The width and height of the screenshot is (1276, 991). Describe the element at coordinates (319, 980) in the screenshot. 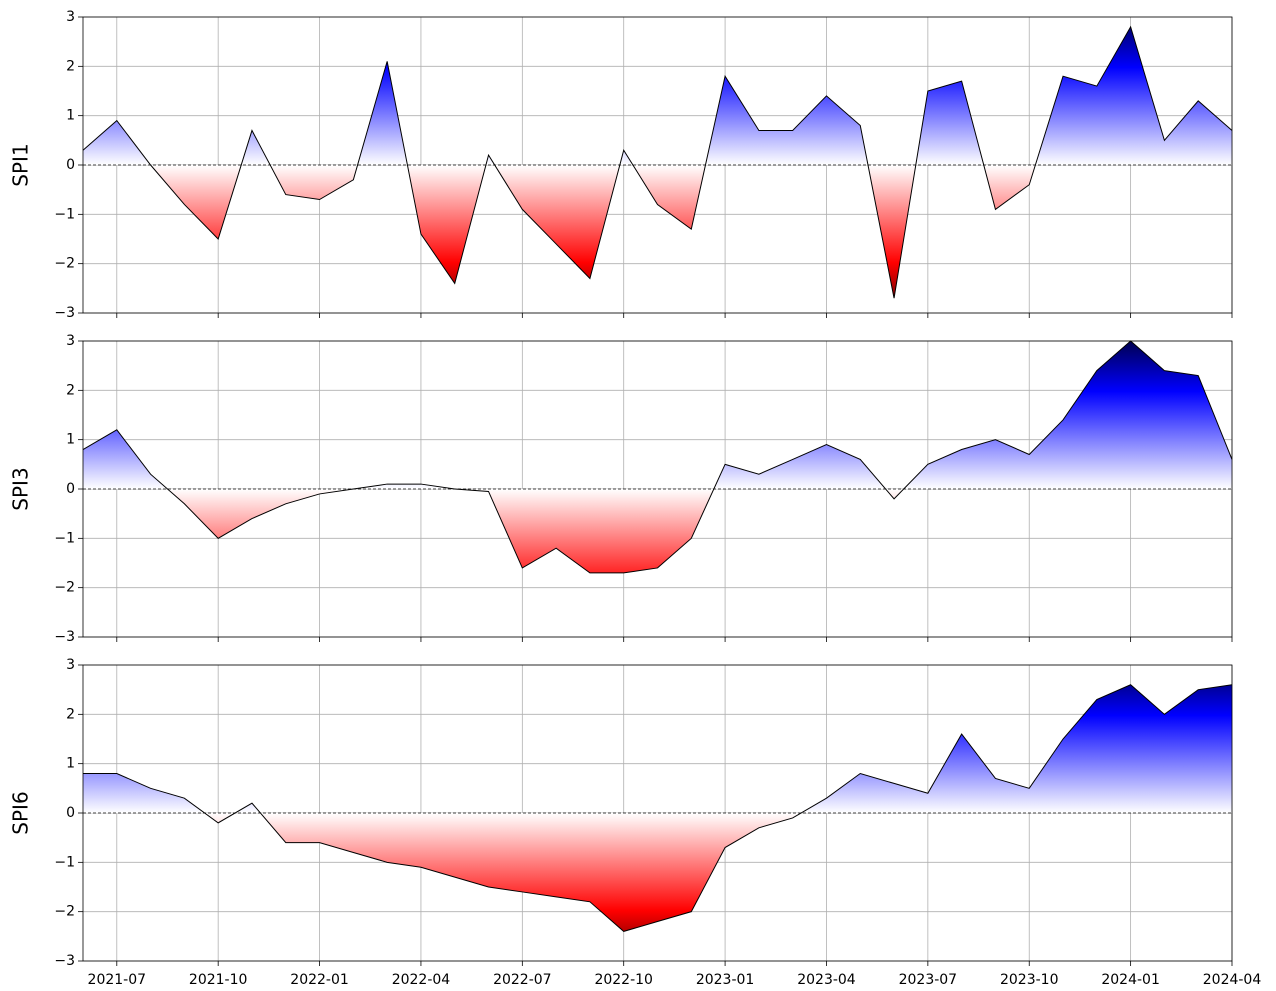

I see `x-tick-label: 2022-01` at that location.